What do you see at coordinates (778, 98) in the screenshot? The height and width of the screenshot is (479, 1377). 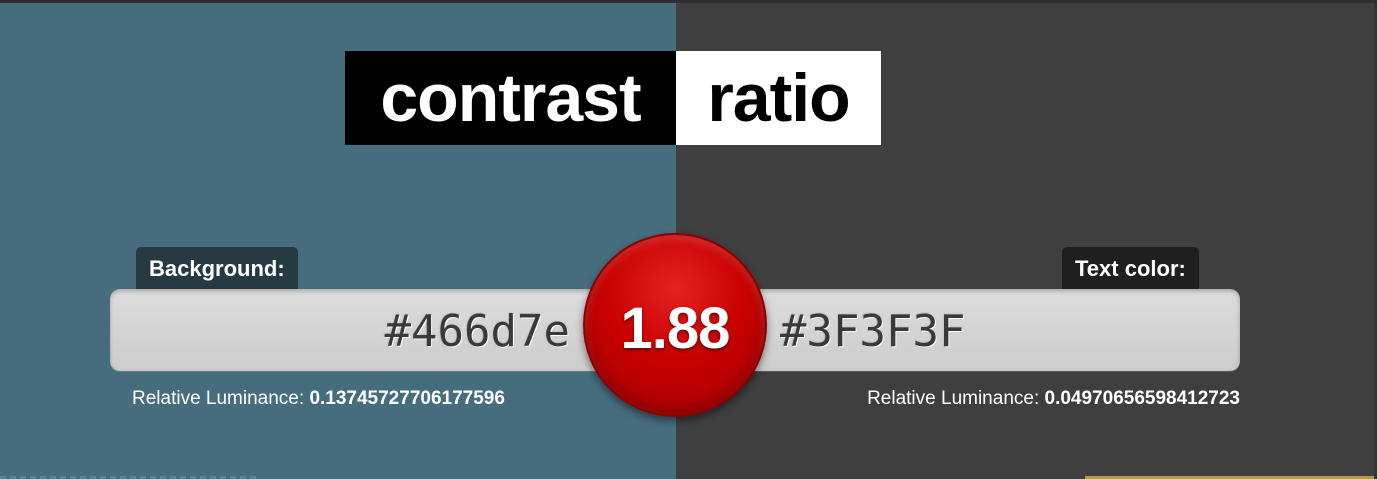 I see `title-ratio: ratio` at bounding box center [778, 98].